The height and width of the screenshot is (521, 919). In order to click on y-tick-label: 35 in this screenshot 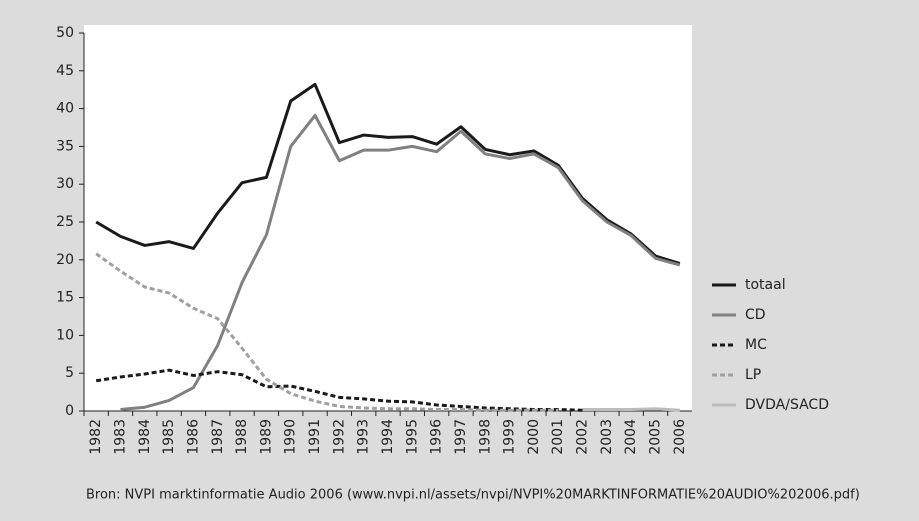, I will do `click(65, 146)`.